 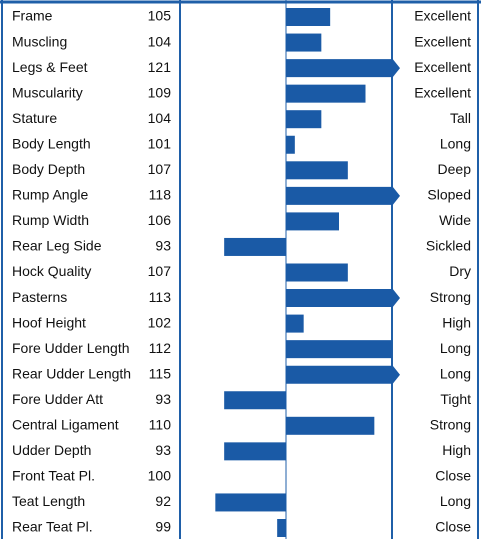 I want to click on trait-name: Teat Length, so click(x=48, y=501).